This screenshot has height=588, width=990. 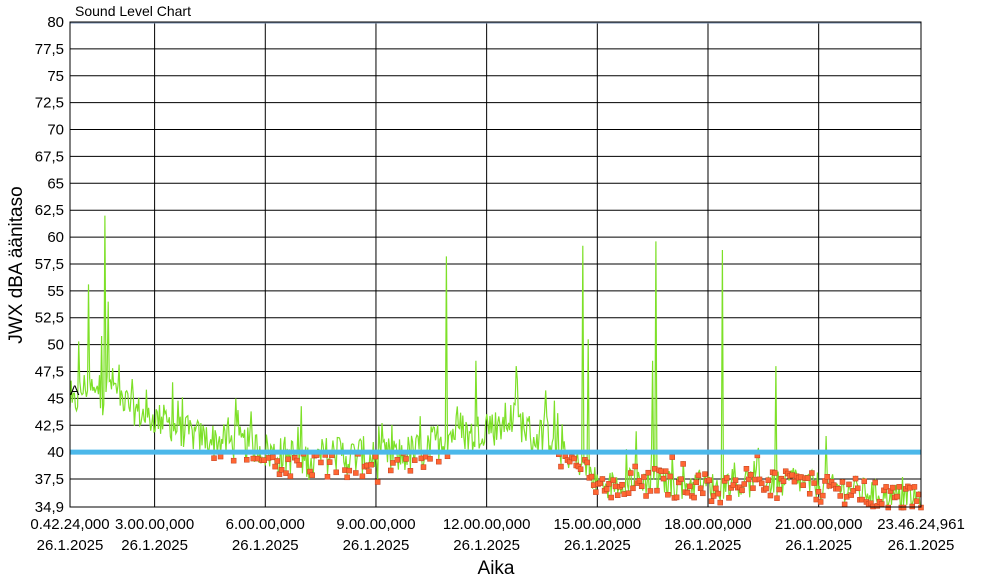 What do you see at coordinates (49, 210) in the screenshot?
I see `y-tick-label: 62,5` at bounding box center [49, 210].